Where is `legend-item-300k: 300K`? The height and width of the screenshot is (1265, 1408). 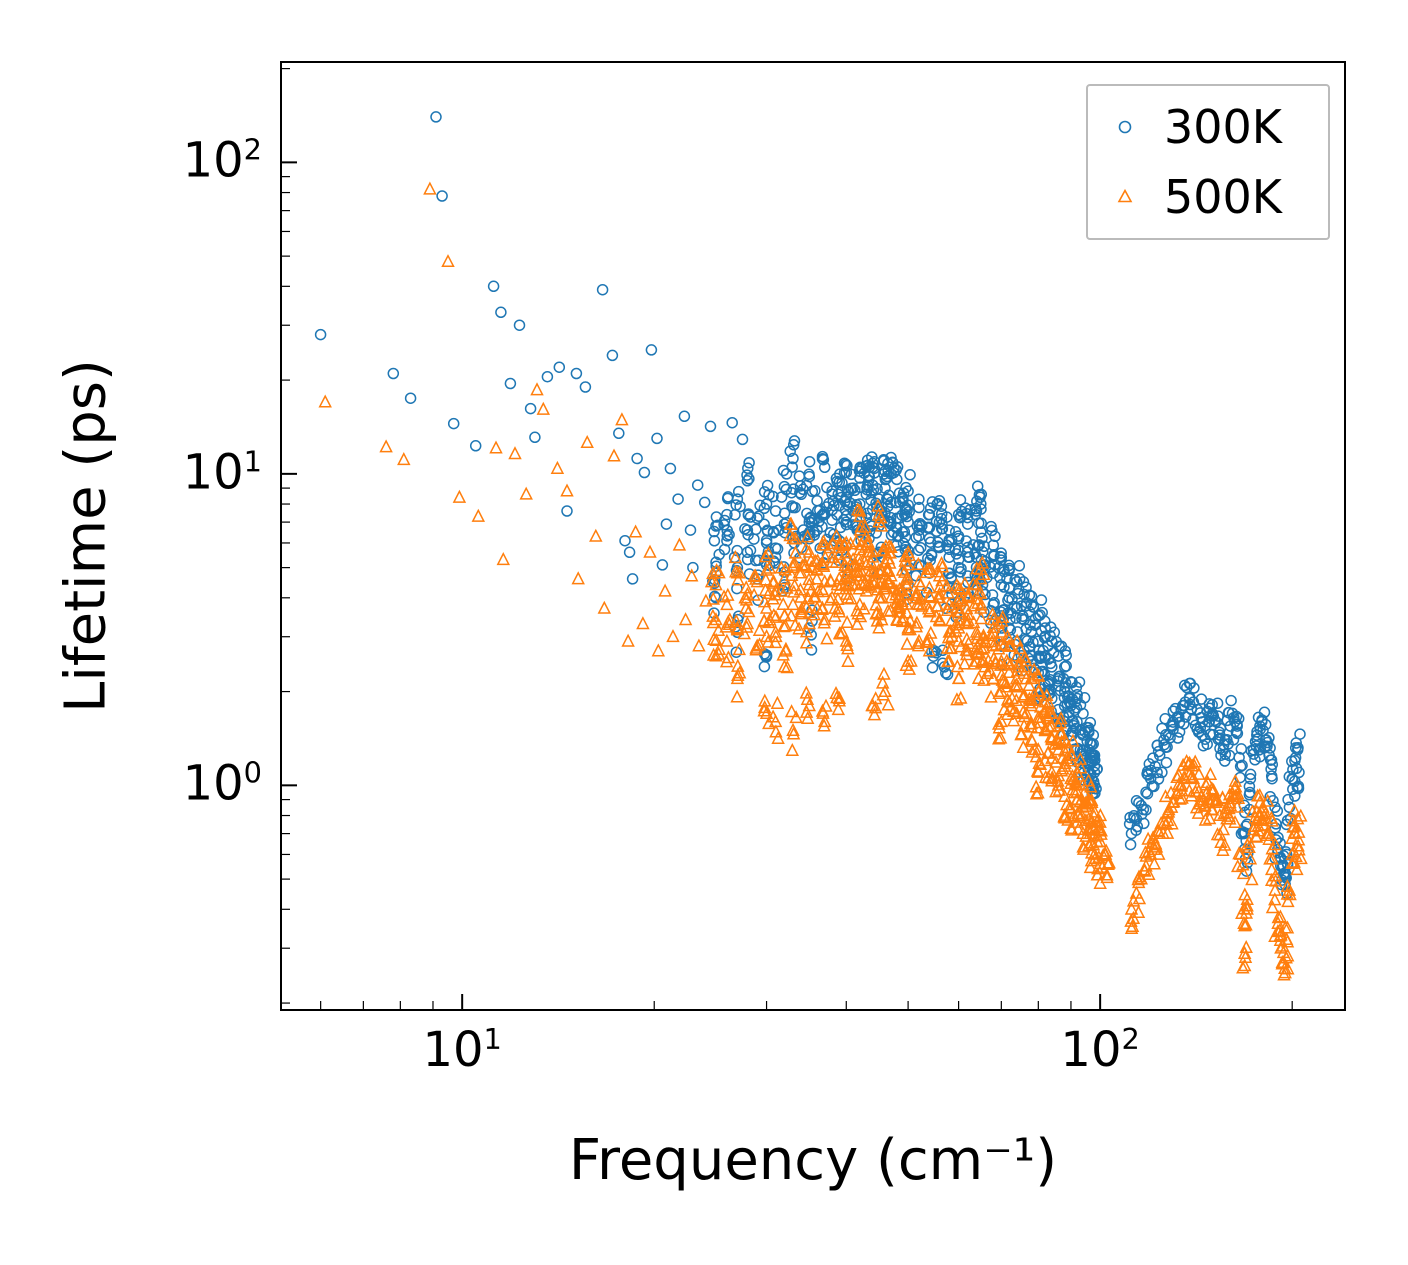 legend-item-300k: 300K is located at coordinates (1208, 127).